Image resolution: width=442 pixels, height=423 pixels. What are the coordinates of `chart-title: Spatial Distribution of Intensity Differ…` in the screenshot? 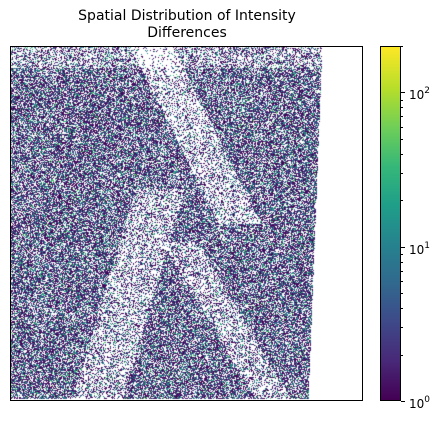 It's located at (187, 25).